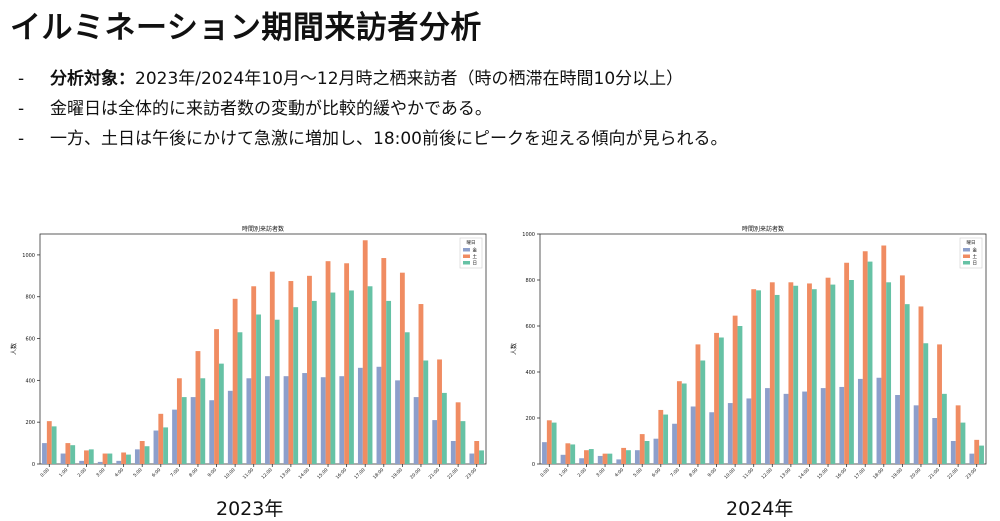  What do you see at coordinates (966, 250) in the screenshot?
I see `legend-swatch-fri` at bounding box center [966, 250].